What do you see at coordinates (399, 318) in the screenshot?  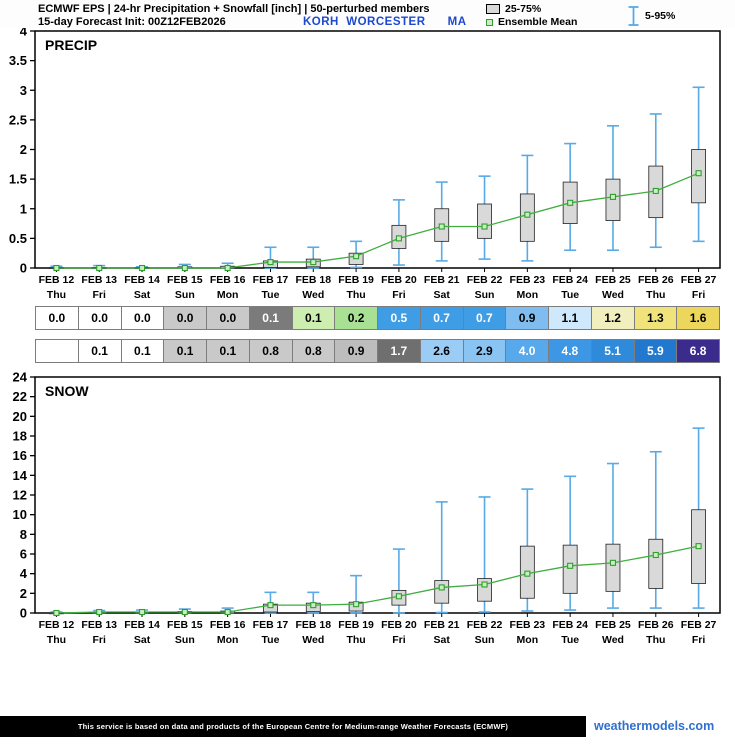 I see `table-cell: 0.5` at bounding box center [399, 318].